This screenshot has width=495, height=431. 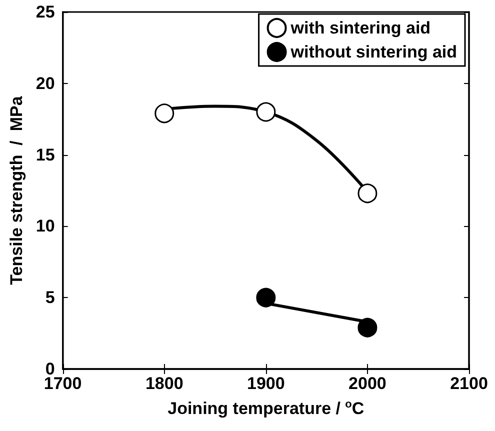 I want to click on x-tick-label: 2000, so click(x=367, y=383).